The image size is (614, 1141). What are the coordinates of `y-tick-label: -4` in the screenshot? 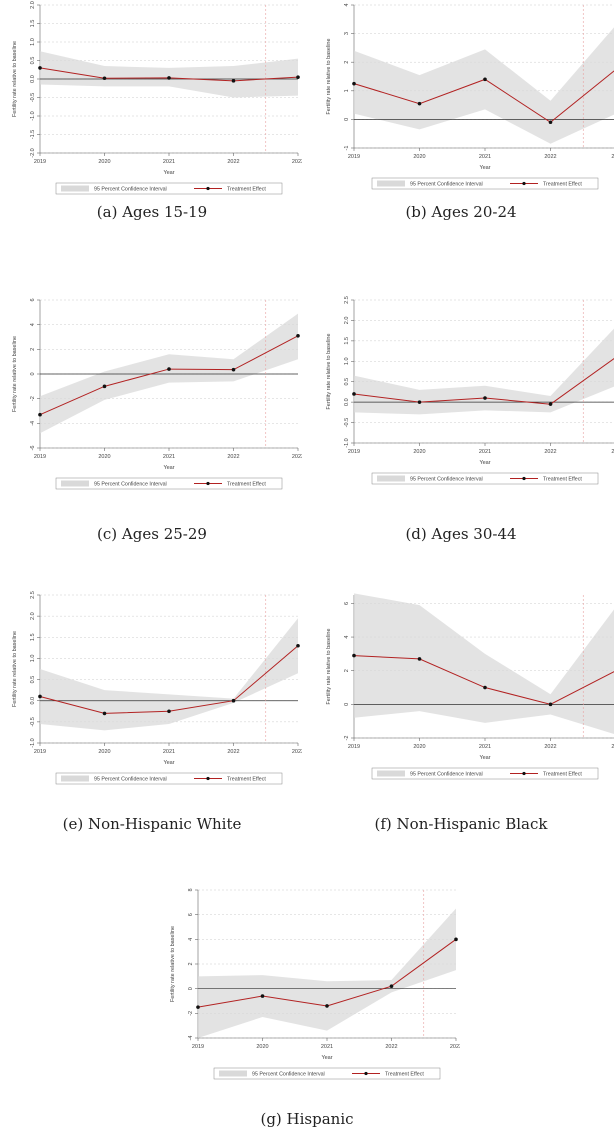 It's located at (191, 1038).